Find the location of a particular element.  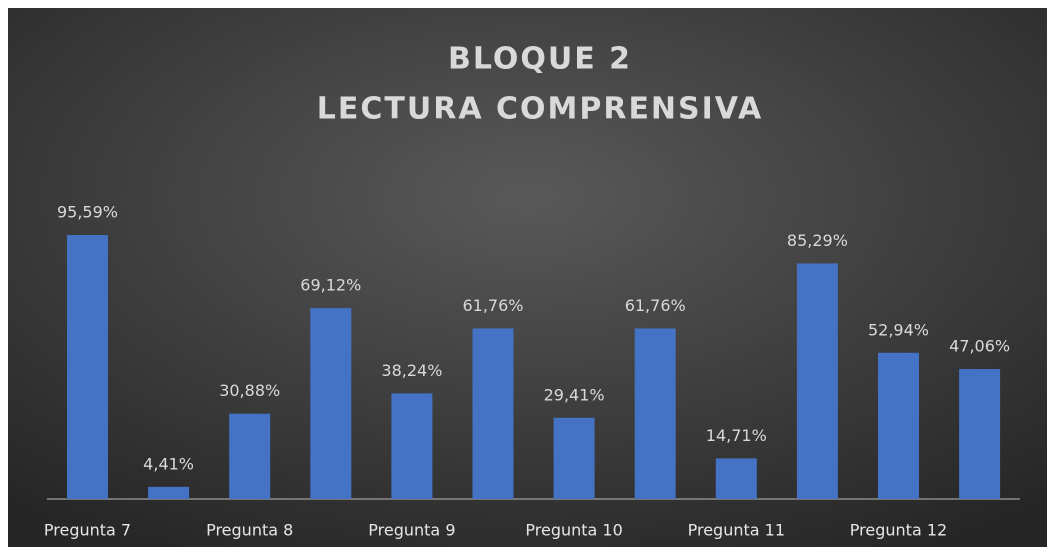

value-label: 47,06% is located at coordinates (979, 346).